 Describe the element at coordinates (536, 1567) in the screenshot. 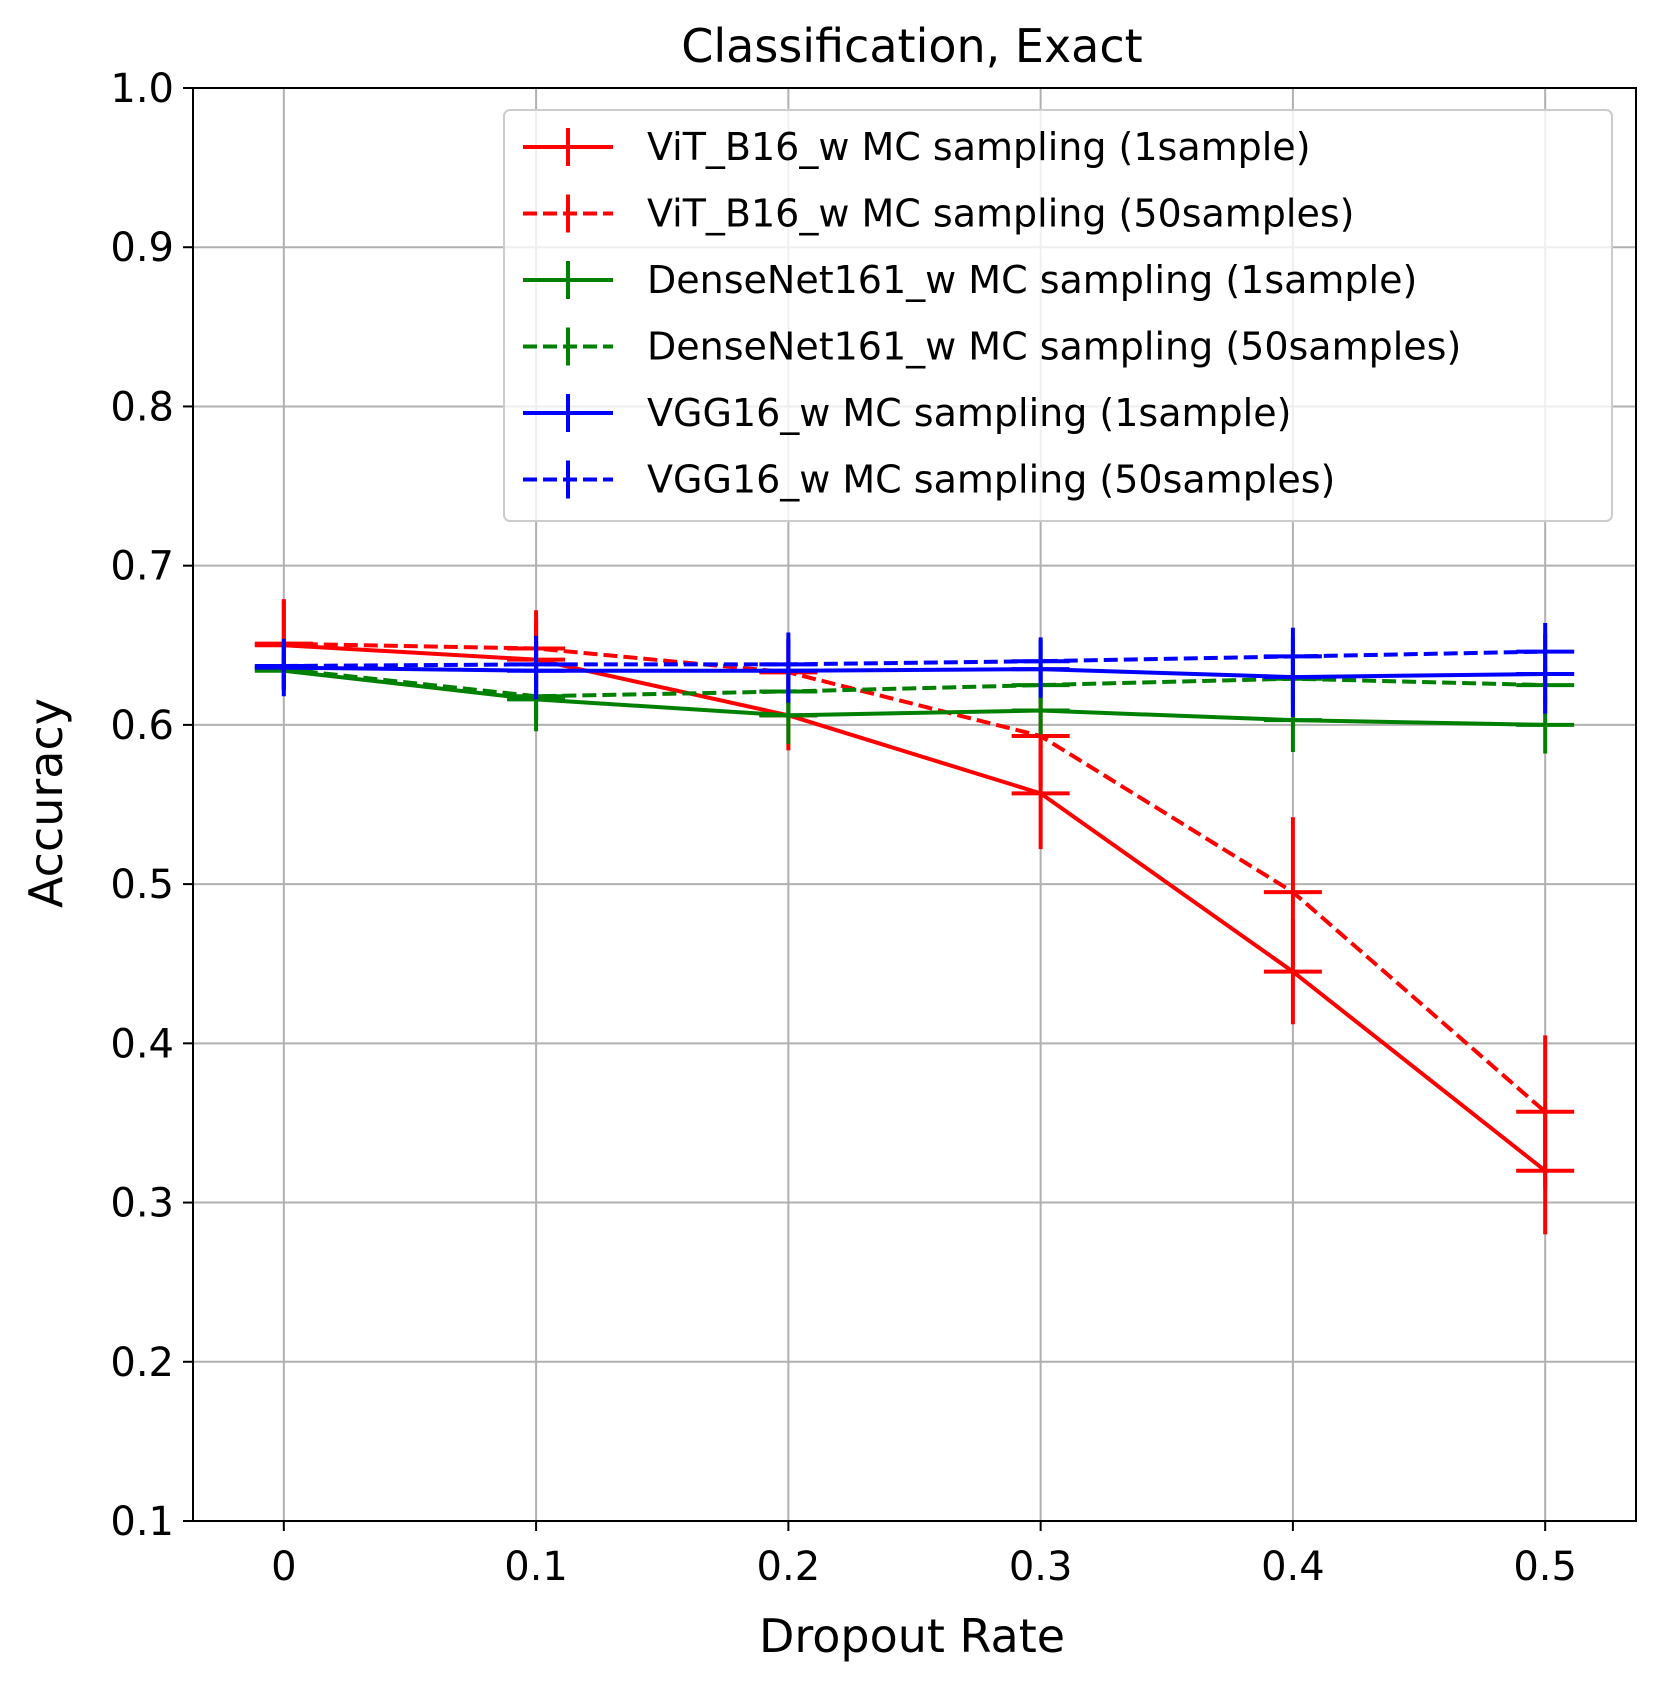

I see `x-tick-label: 0.1` at that location.